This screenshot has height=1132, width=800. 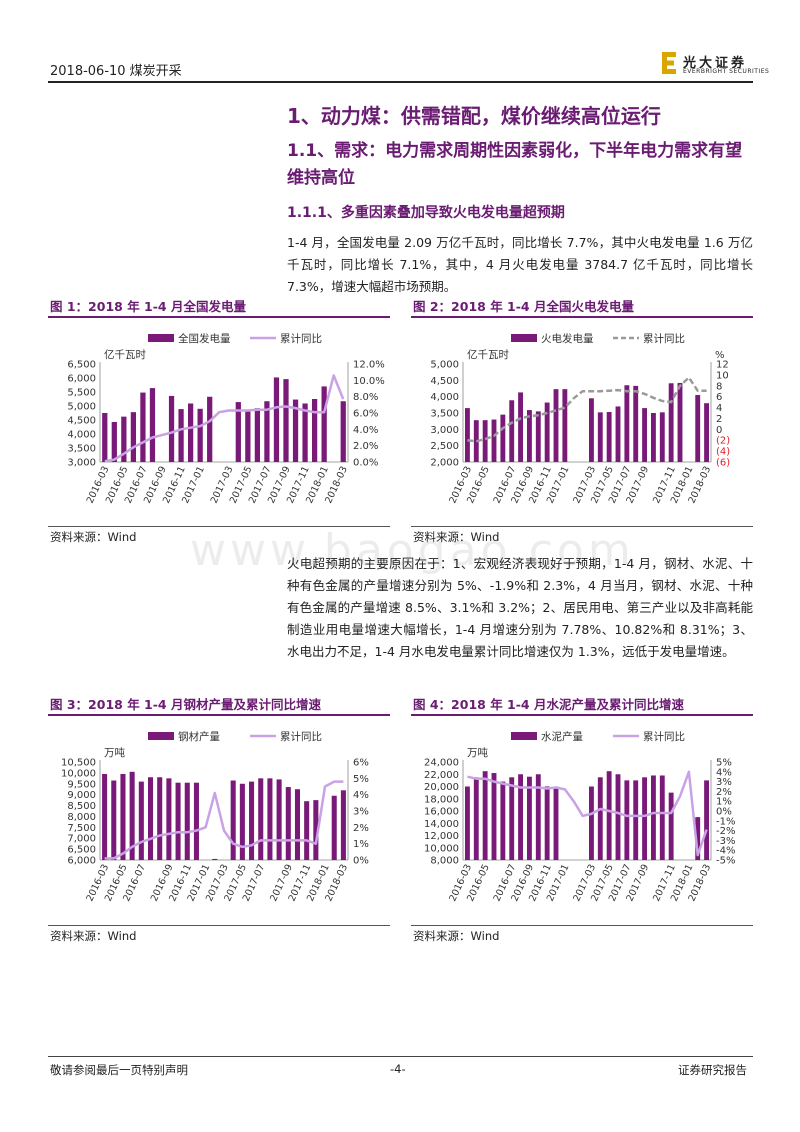 I want to click on chart-legend: 水泥产量 累计同比, so click(x=598, y=736).